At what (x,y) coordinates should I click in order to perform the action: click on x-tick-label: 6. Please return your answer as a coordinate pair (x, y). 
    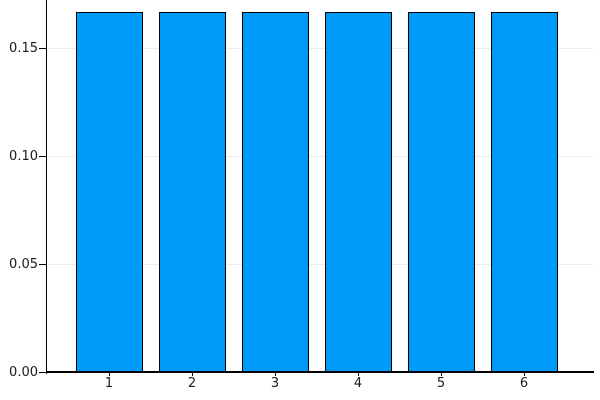
    Looking at the image, I should click on (524, 383).